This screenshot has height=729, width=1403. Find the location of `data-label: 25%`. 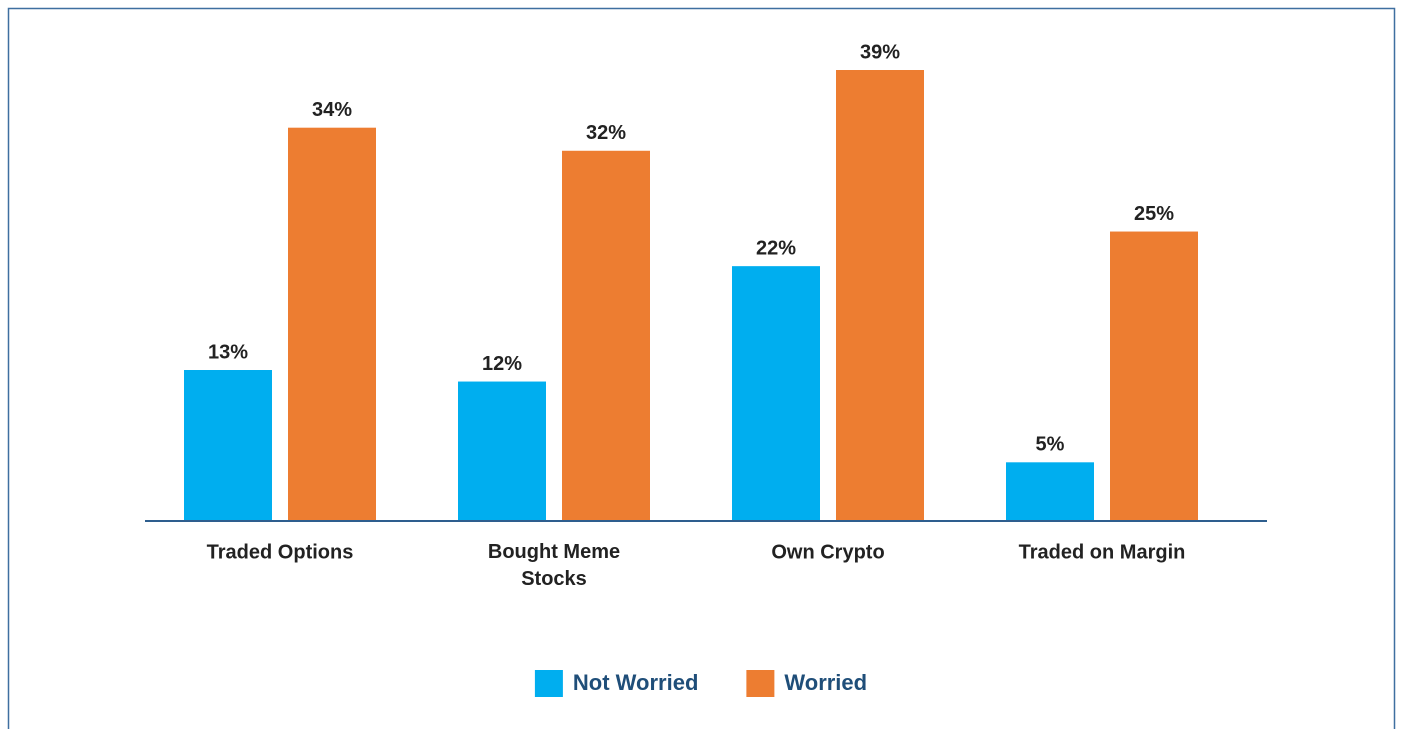

data-label: 25% is located at coordinates (1154, 214).